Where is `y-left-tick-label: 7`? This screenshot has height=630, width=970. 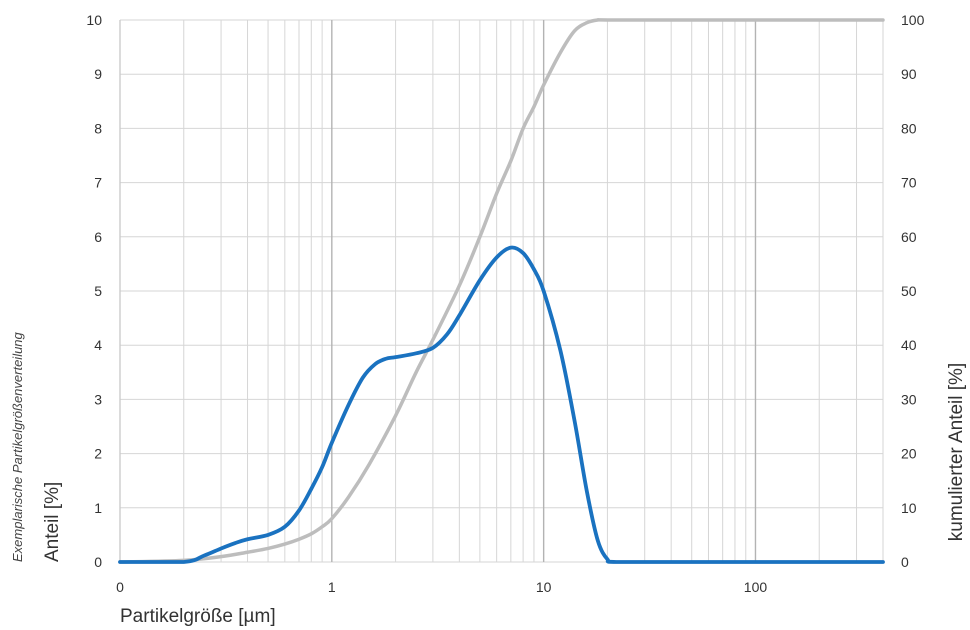 y-left-tick-label: 7 is located at coordinates (98, 183).